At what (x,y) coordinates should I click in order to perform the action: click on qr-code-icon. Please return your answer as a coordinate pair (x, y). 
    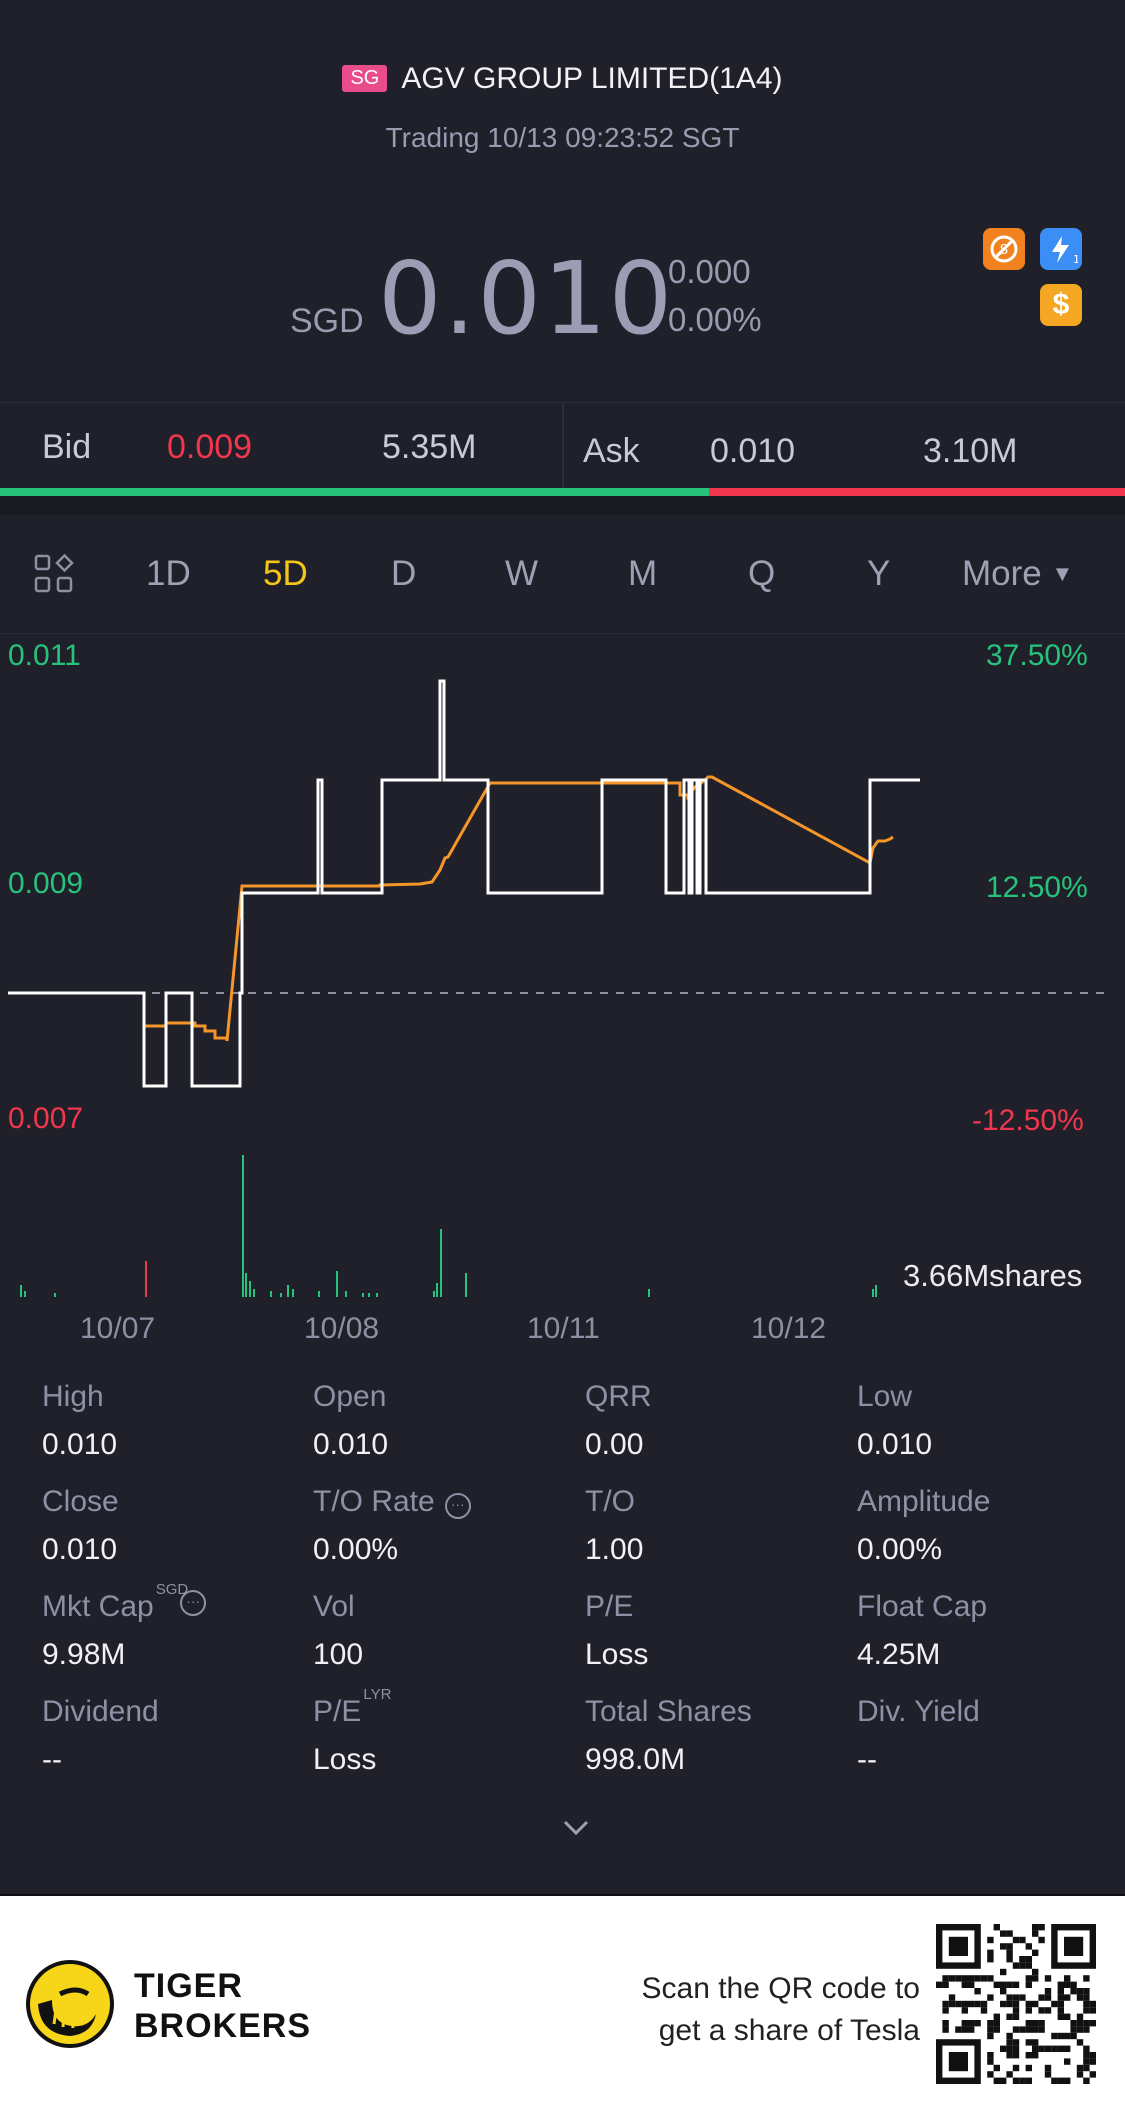
    Looking at the image, I should click on (1016, 2004).